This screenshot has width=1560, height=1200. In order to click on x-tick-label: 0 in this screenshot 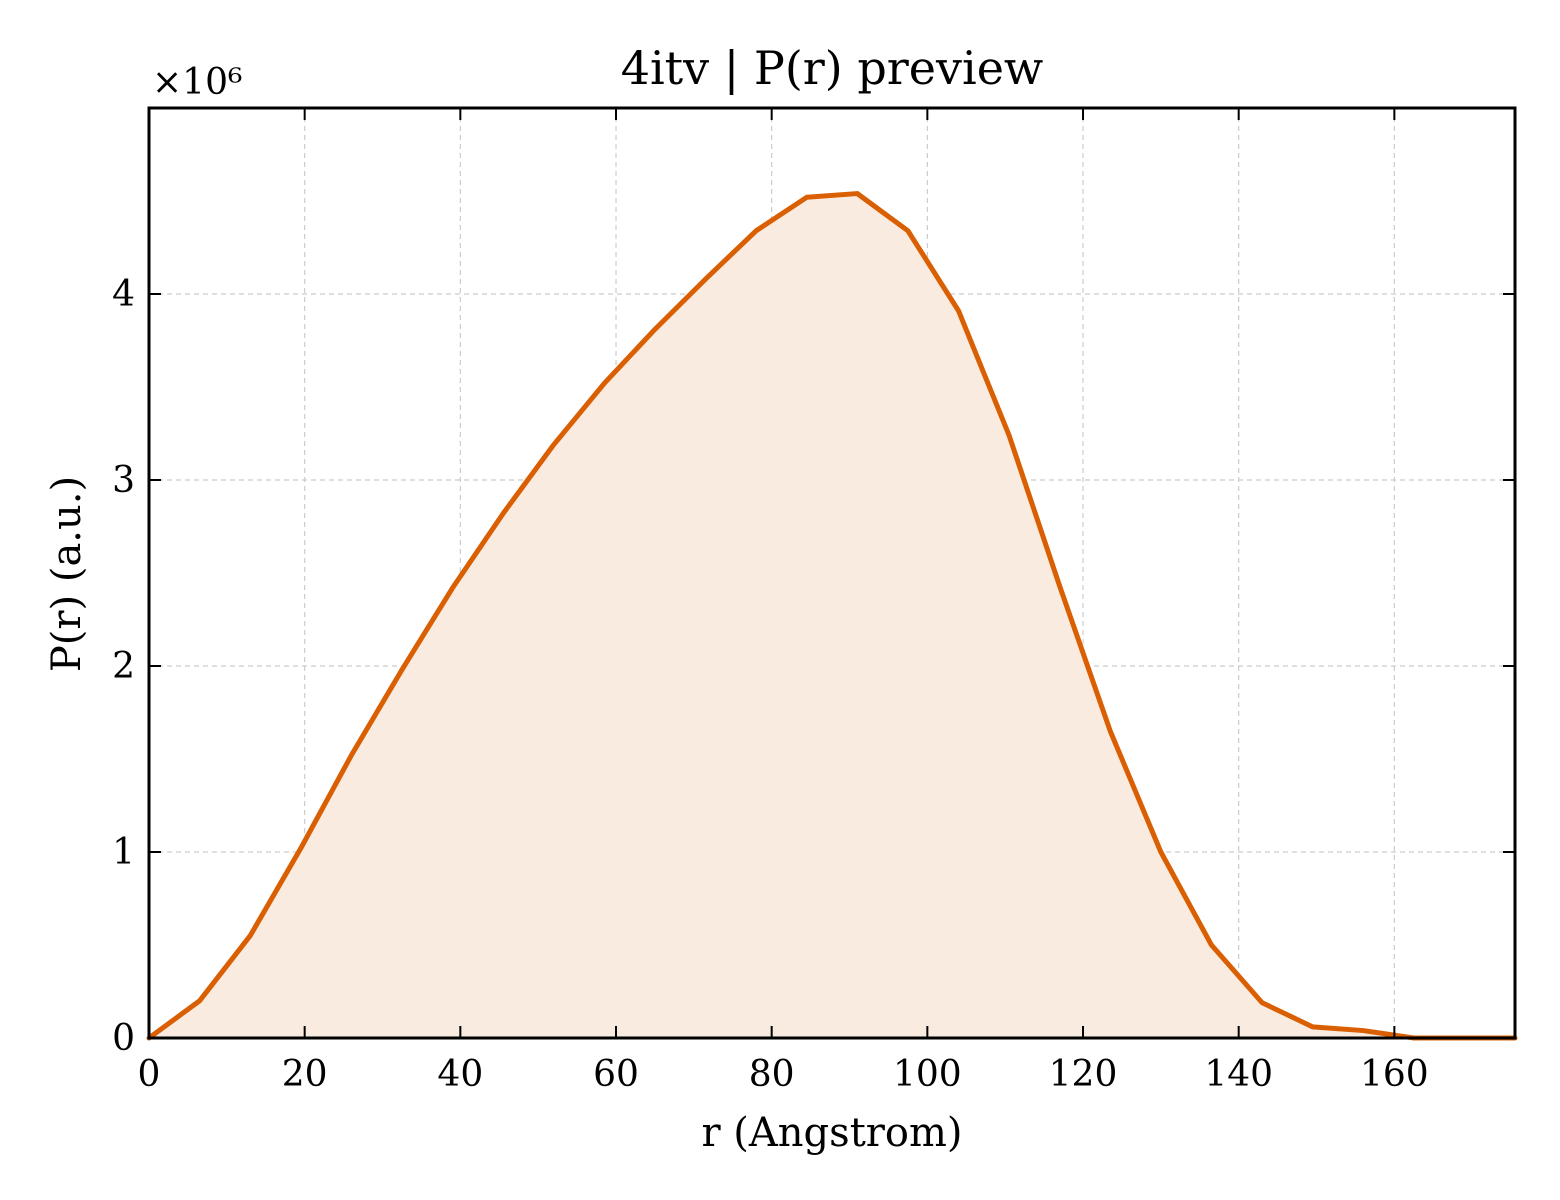, I will do `click(149, 1074)`.